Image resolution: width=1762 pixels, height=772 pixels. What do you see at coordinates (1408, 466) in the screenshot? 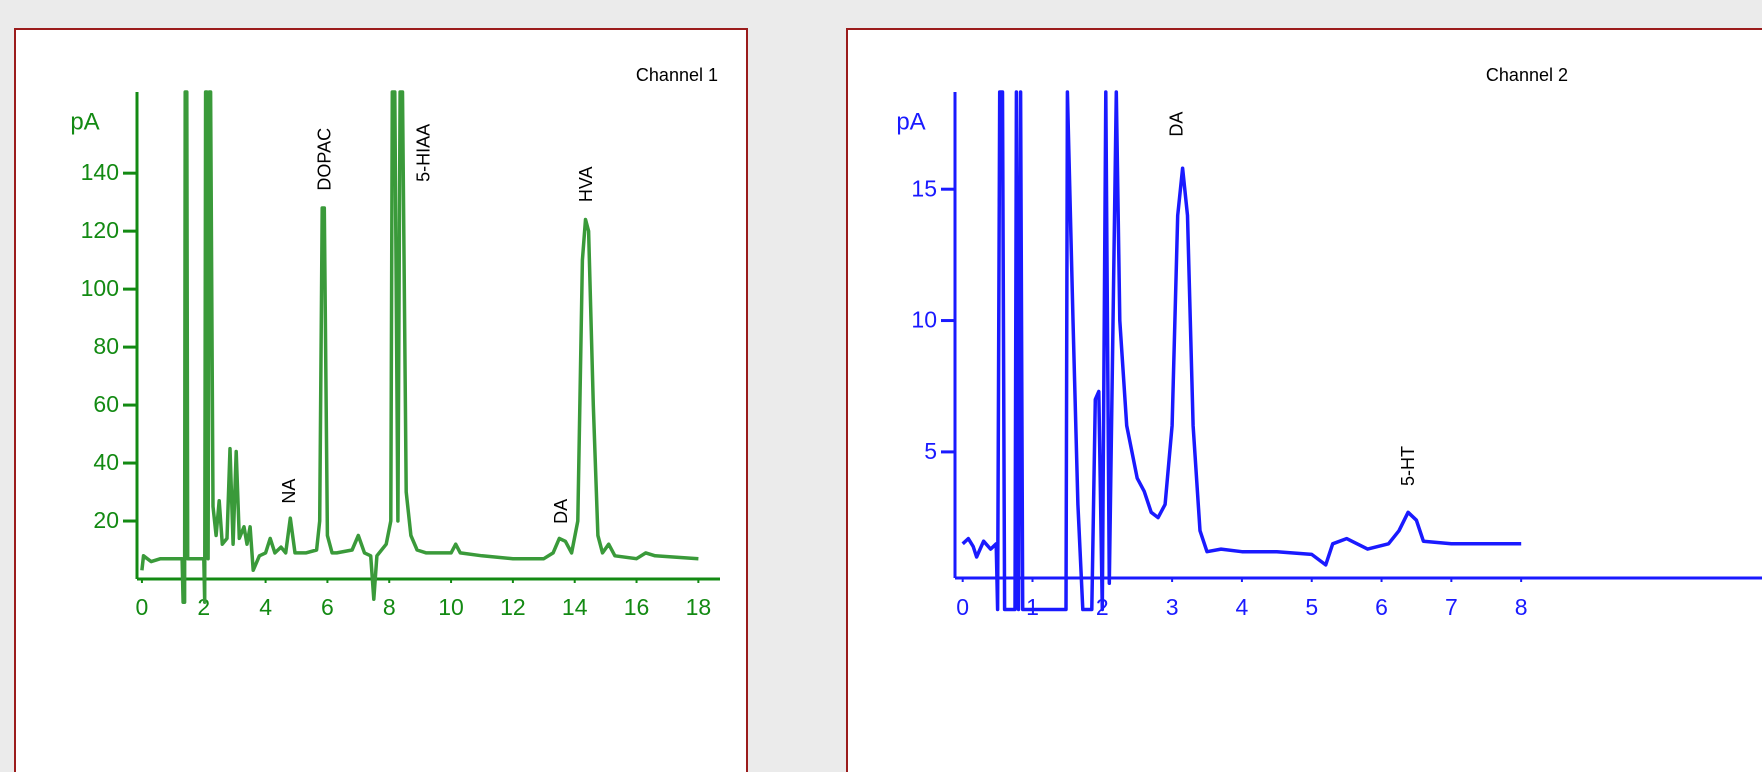
I see `peak-label: 5-HT` at bounding box center [1408, 466].